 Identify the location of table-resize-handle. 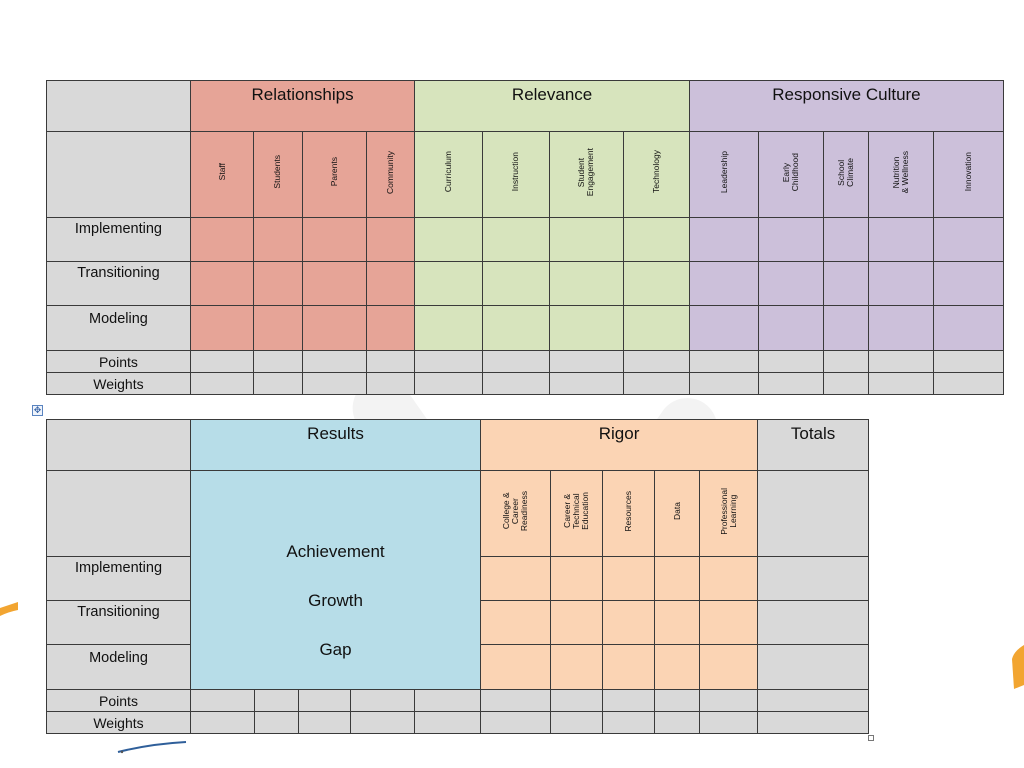
(871, 738).